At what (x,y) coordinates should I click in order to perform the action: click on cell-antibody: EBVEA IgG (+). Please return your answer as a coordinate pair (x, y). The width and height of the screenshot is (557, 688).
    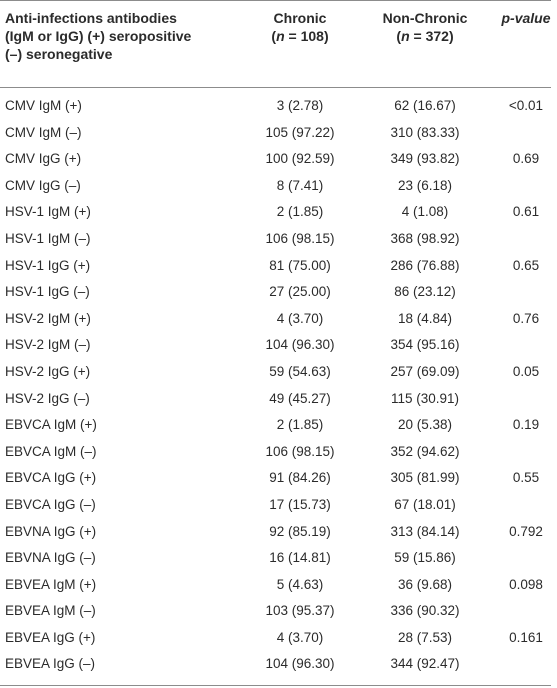
    Looking at the image, I should click on (50, 637).